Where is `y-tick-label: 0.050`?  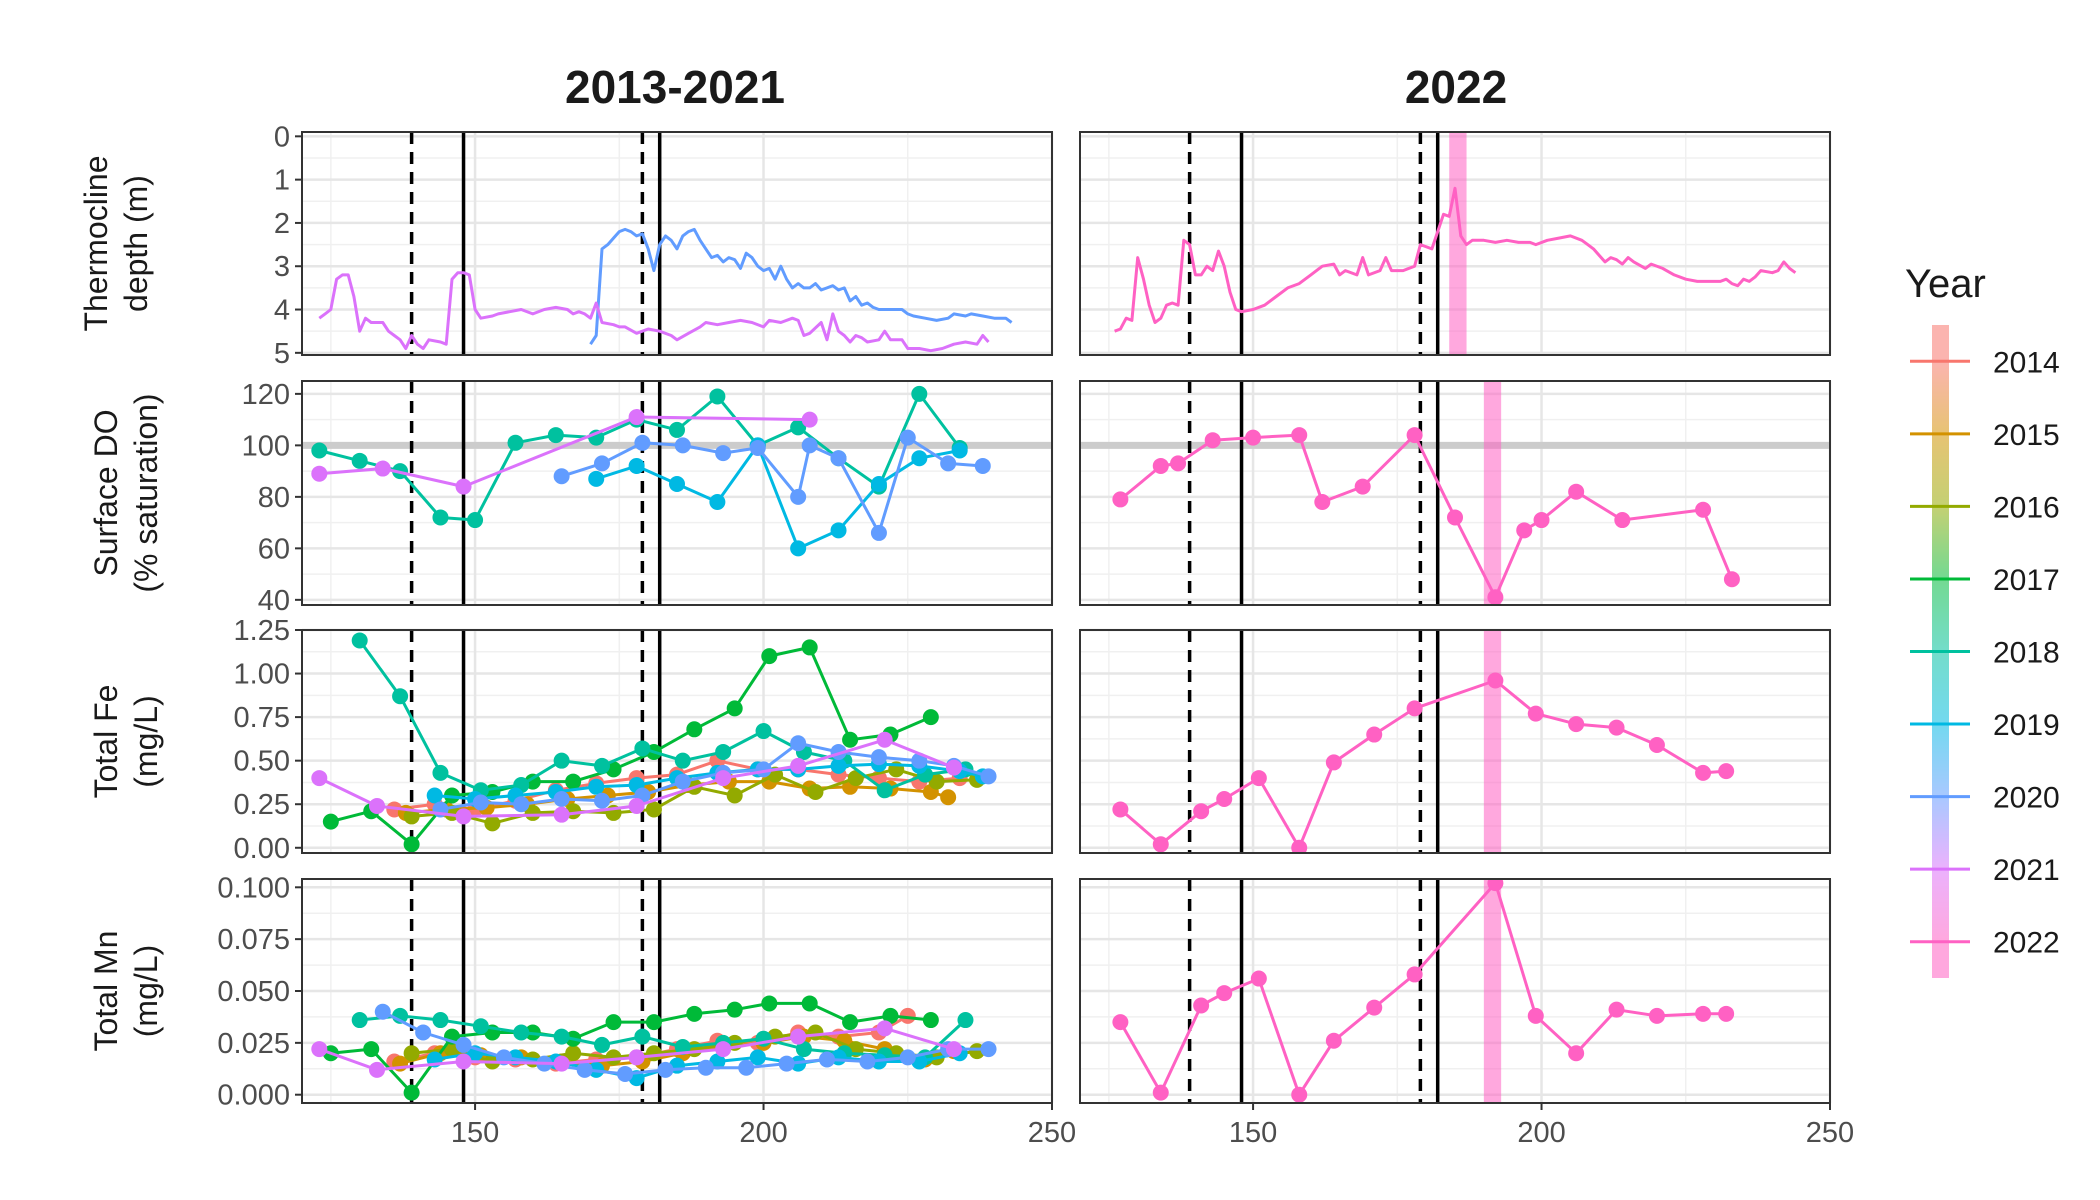
y-tick-label: 0.050 is located at coordinates (253, 992).